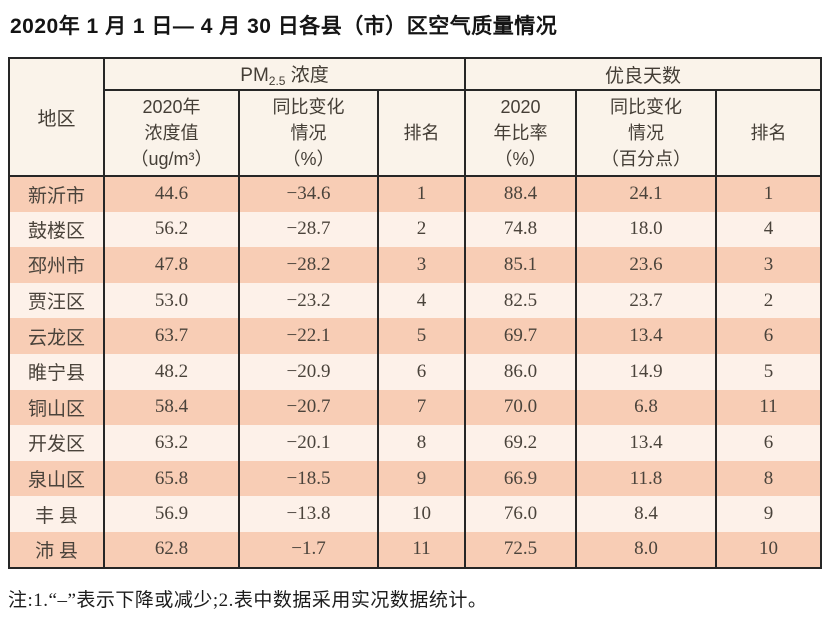 The height and width of the screenshot is (620, 825). What do you see at coordinates (520, 265) in the screenshot?
I see `value-cell: 85.1` at bounding box center [520, 265].